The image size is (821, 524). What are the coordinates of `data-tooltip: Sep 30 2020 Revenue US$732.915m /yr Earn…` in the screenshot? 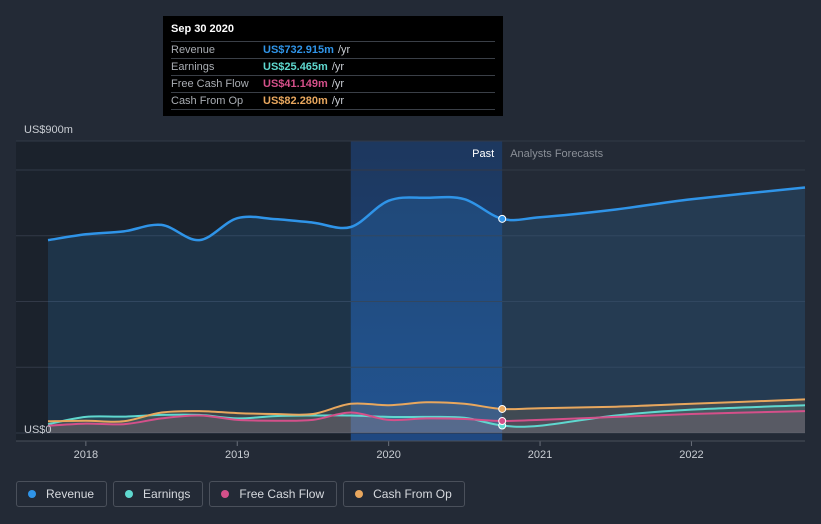 It's located at (333, 66).